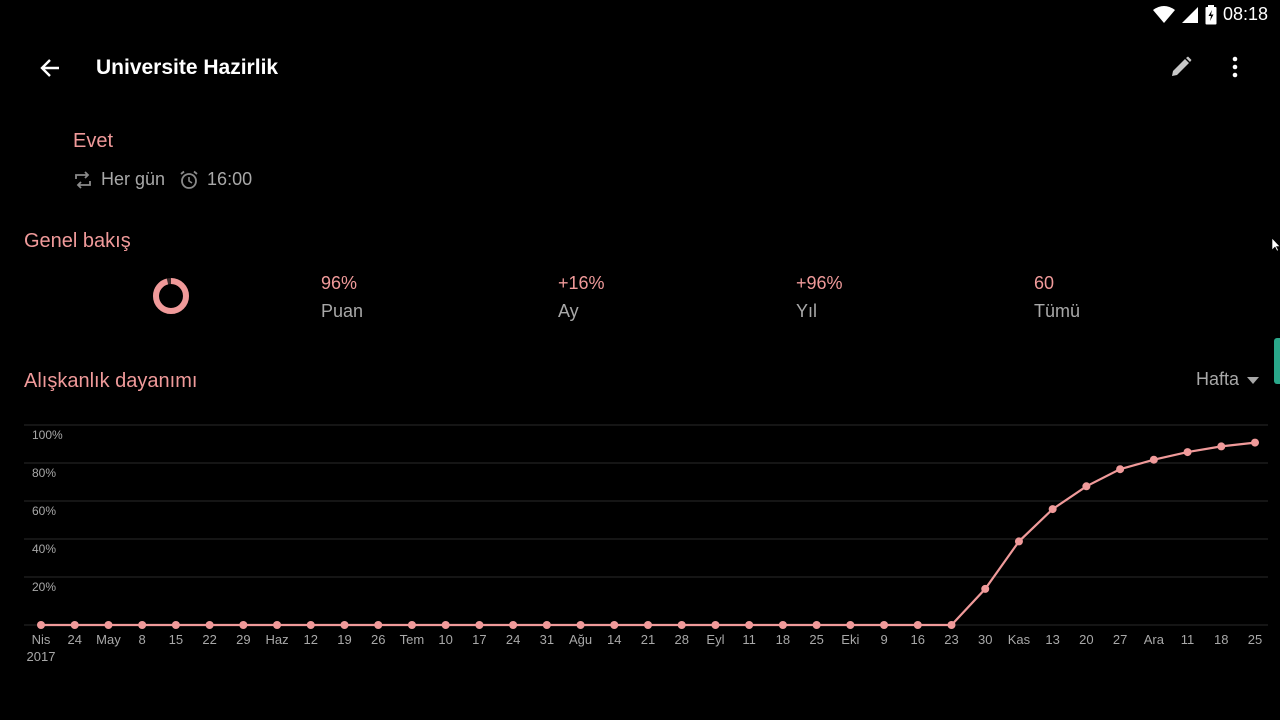  I want to click on overview-title: Genel bakış, so click(77, 241).